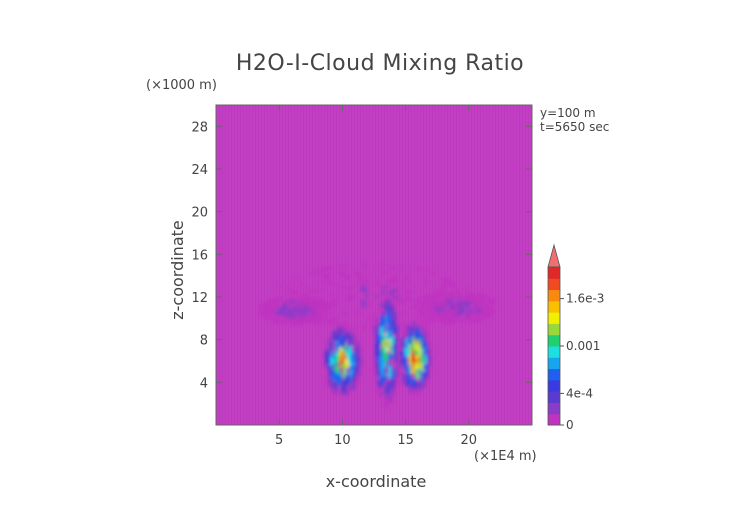 This screenshot has height=532, width=752. Describe the element at coordinates (342, 440) in the screenshot. I see `x-tick-label: 10` at that location.